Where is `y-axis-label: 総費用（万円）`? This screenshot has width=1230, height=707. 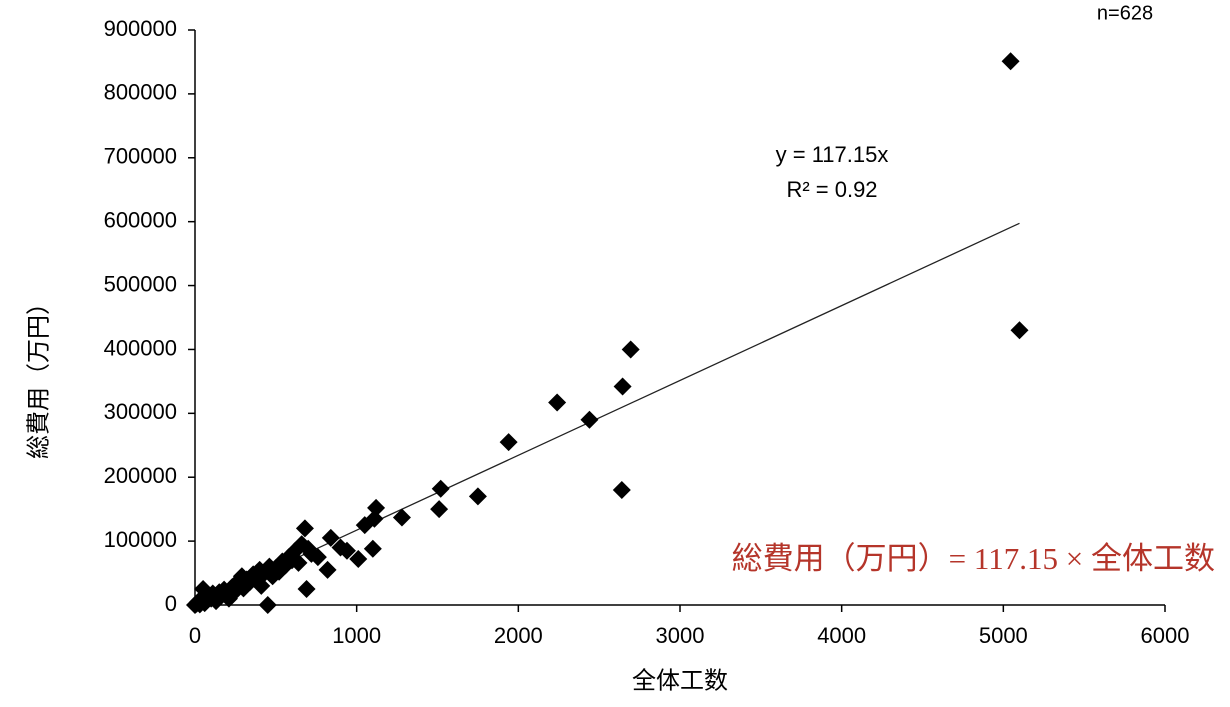
y-axis-label: 総費用（万円） is located at coordinates (38, 375).